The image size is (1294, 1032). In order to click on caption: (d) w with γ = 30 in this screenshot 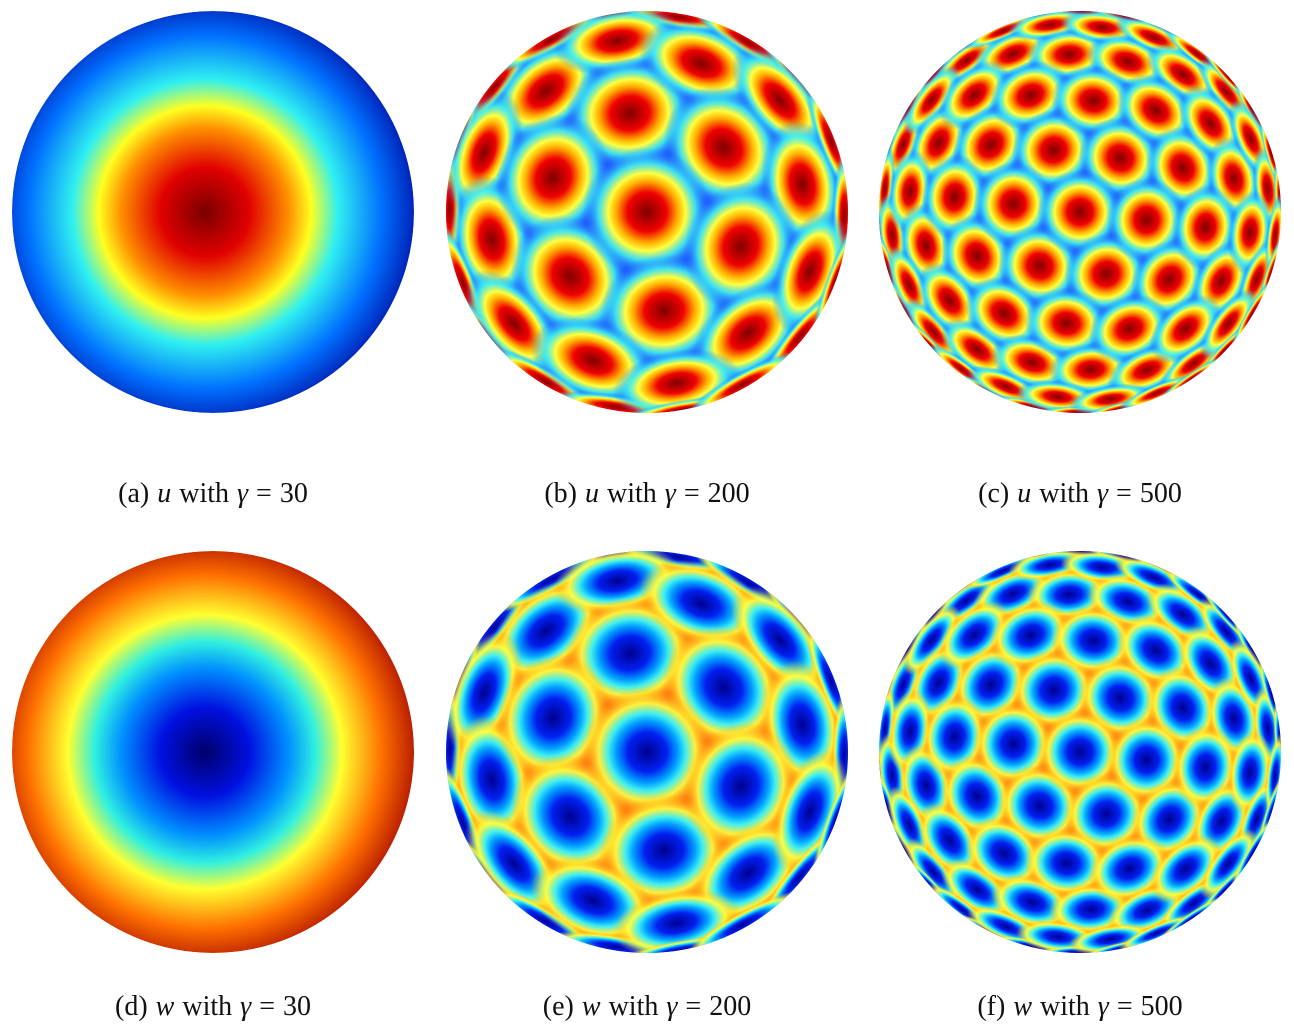, I will do `click(213, 1006)`.